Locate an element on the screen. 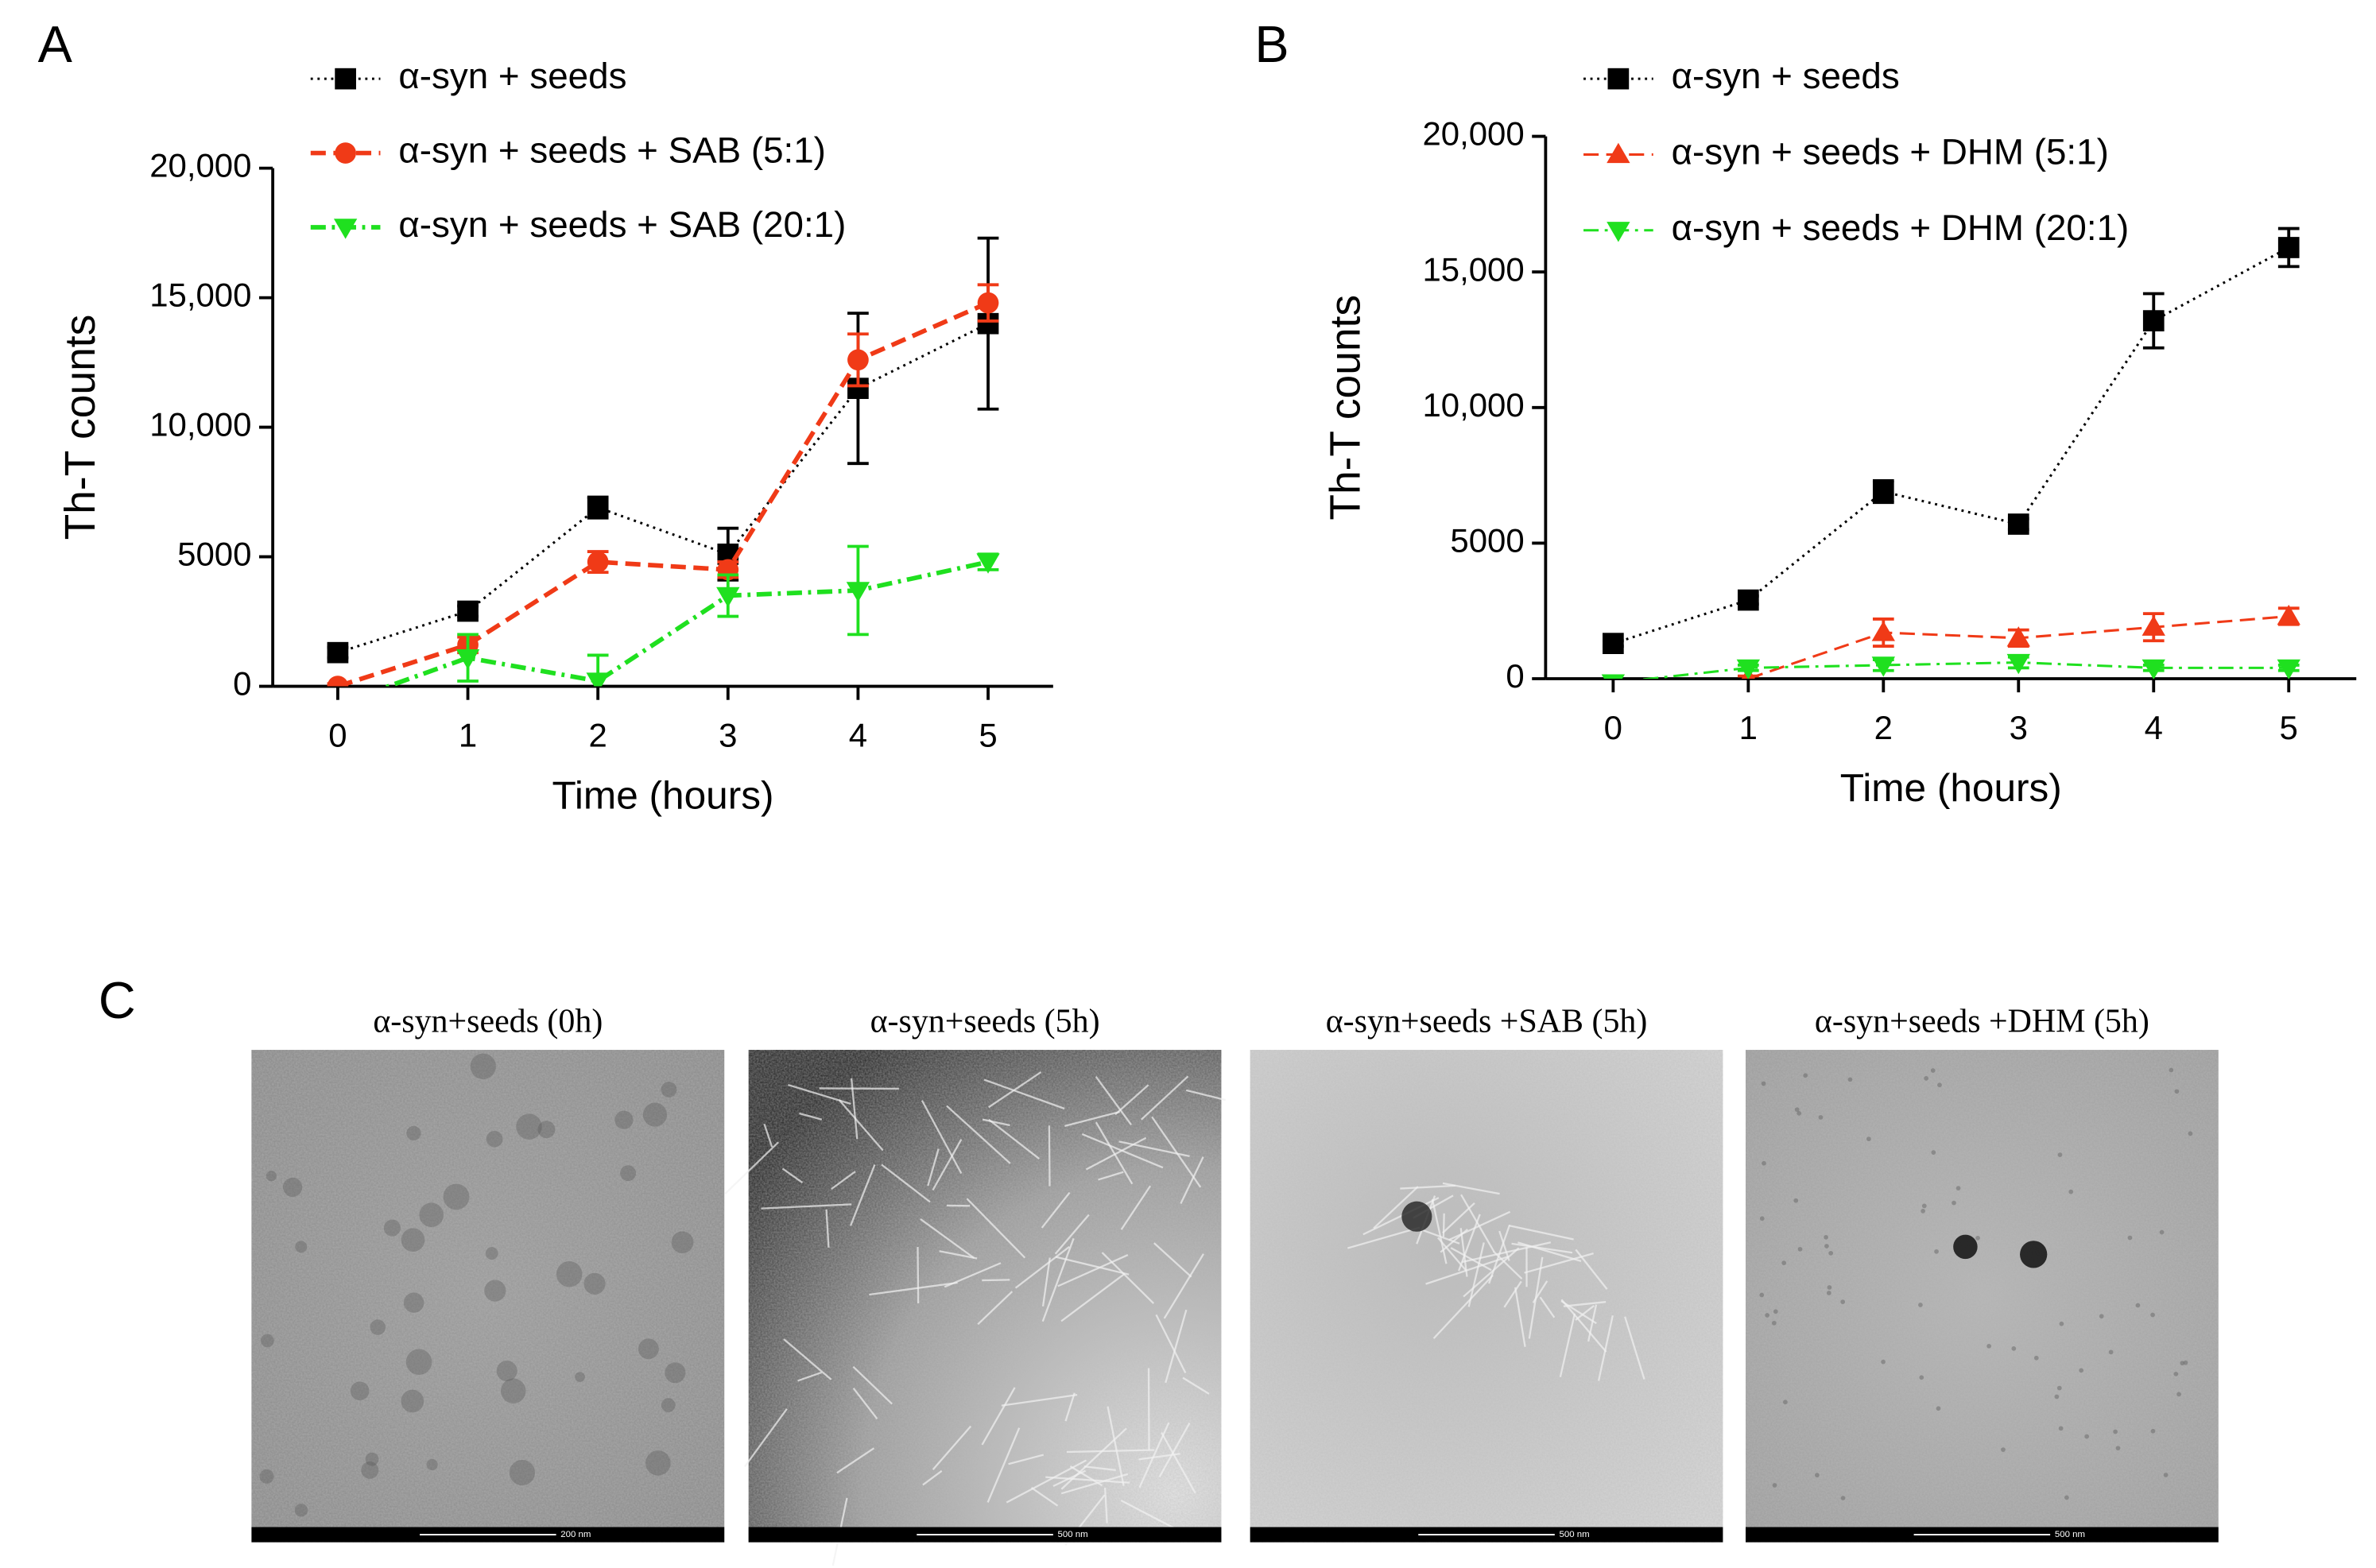 The image size is (2376, 1568). micrograph-caption: α-syn+seeds +DHM (5h) is located at coordinates (1982, 1021).